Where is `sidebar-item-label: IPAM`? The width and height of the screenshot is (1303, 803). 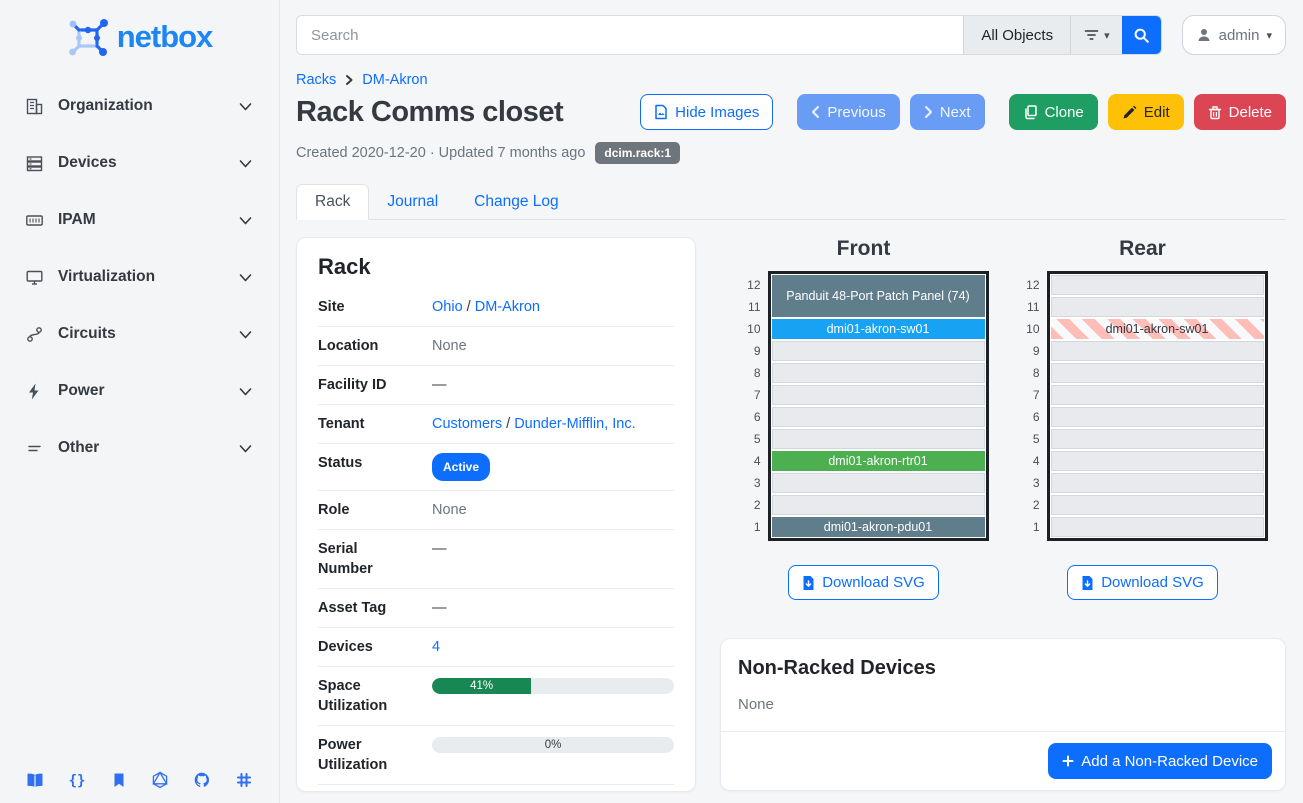 sidebar-item-label: IPAM is located at coordinates (77, 219).